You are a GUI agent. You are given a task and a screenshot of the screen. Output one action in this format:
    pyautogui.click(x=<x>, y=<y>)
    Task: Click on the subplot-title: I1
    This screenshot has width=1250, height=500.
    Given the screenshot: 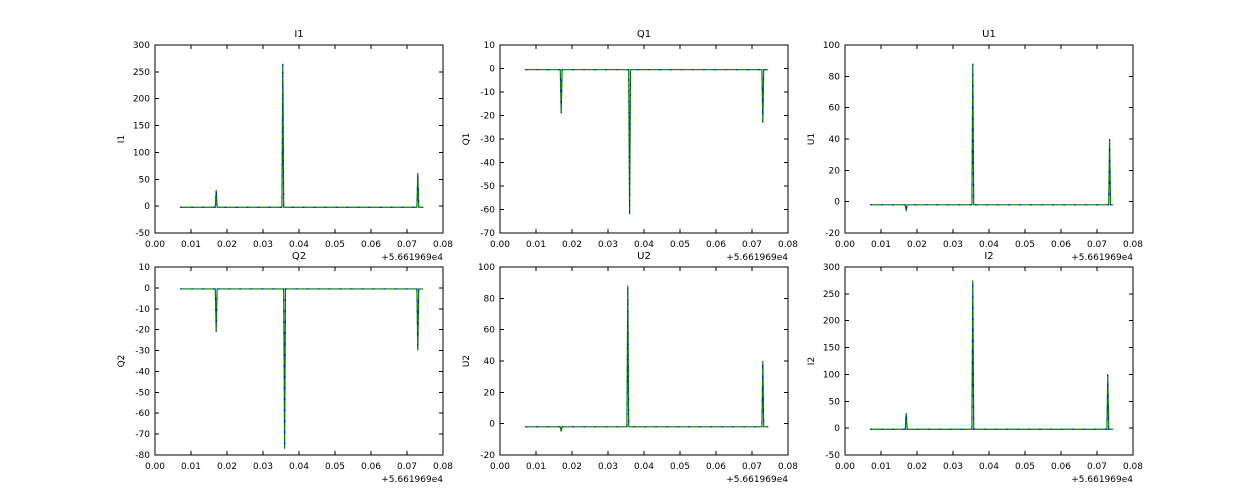 What is the action you would take?
    pyautogui.click(x=298, y=34)
    